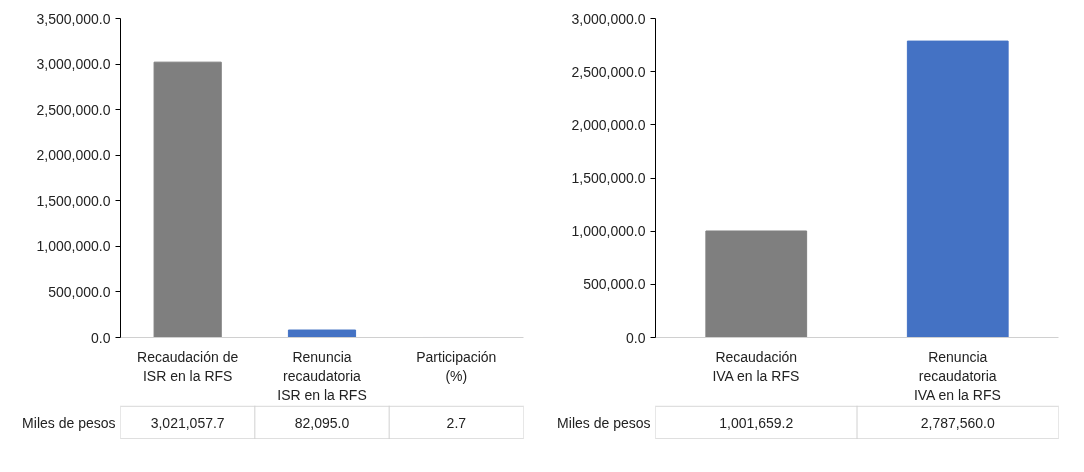 This screenshot has width=1084, height=472. Describe the element at coordinates (187, 422) in the screenshot. I see `data-label: 3,021,057.7` at that location.